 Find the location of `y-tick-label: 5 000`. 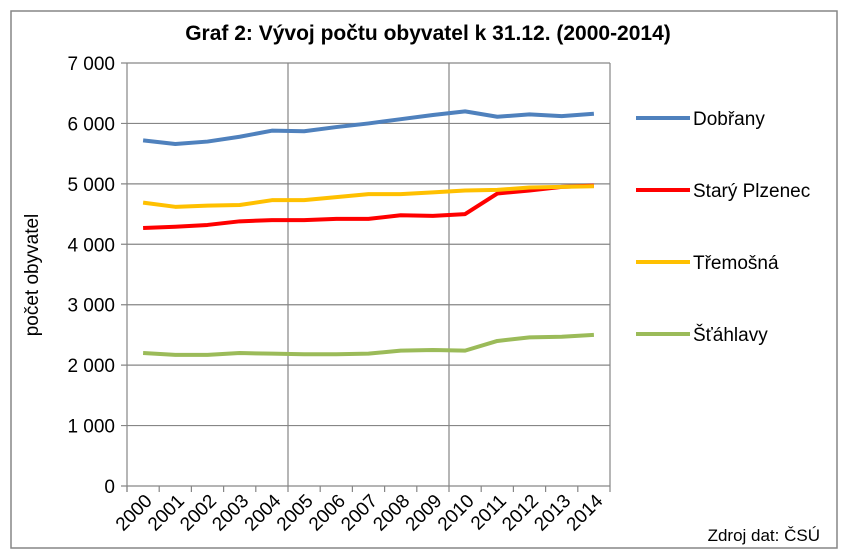

y-tick-label: 5 000 is located at coordinates (91, 185).